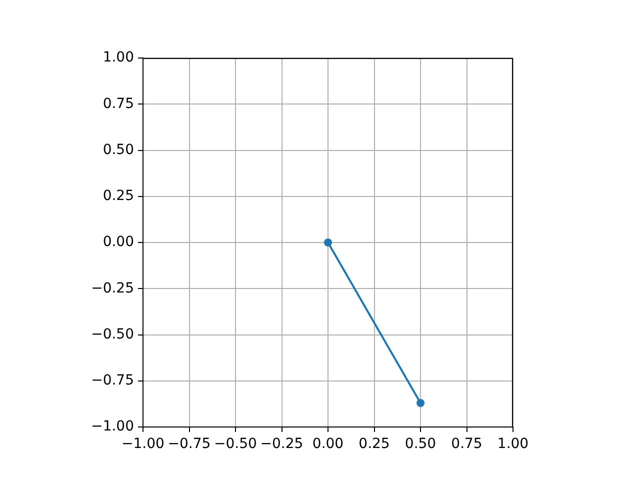 The image size is (640, 480). I want to click on x-tick-label: 0.50, so click(420, 444).